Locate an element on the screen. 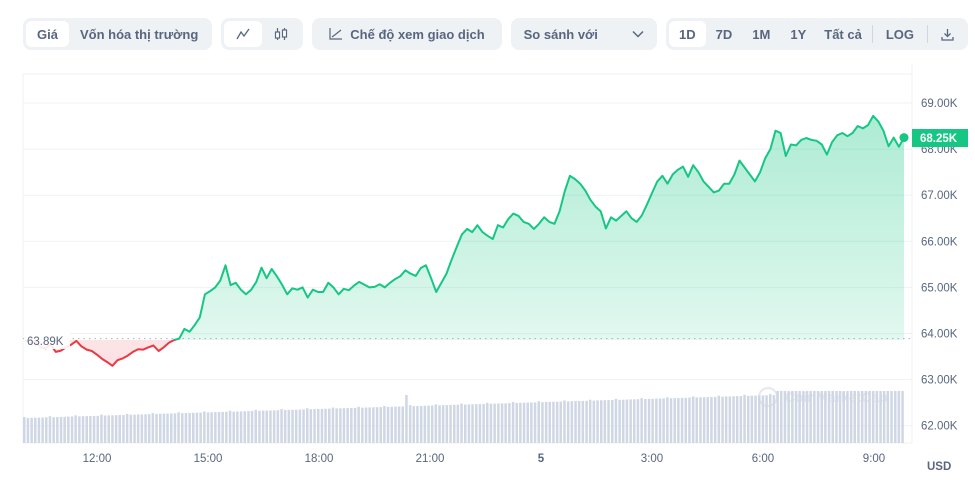  svg-text: 63.89K is located at coordinates (45, 342).